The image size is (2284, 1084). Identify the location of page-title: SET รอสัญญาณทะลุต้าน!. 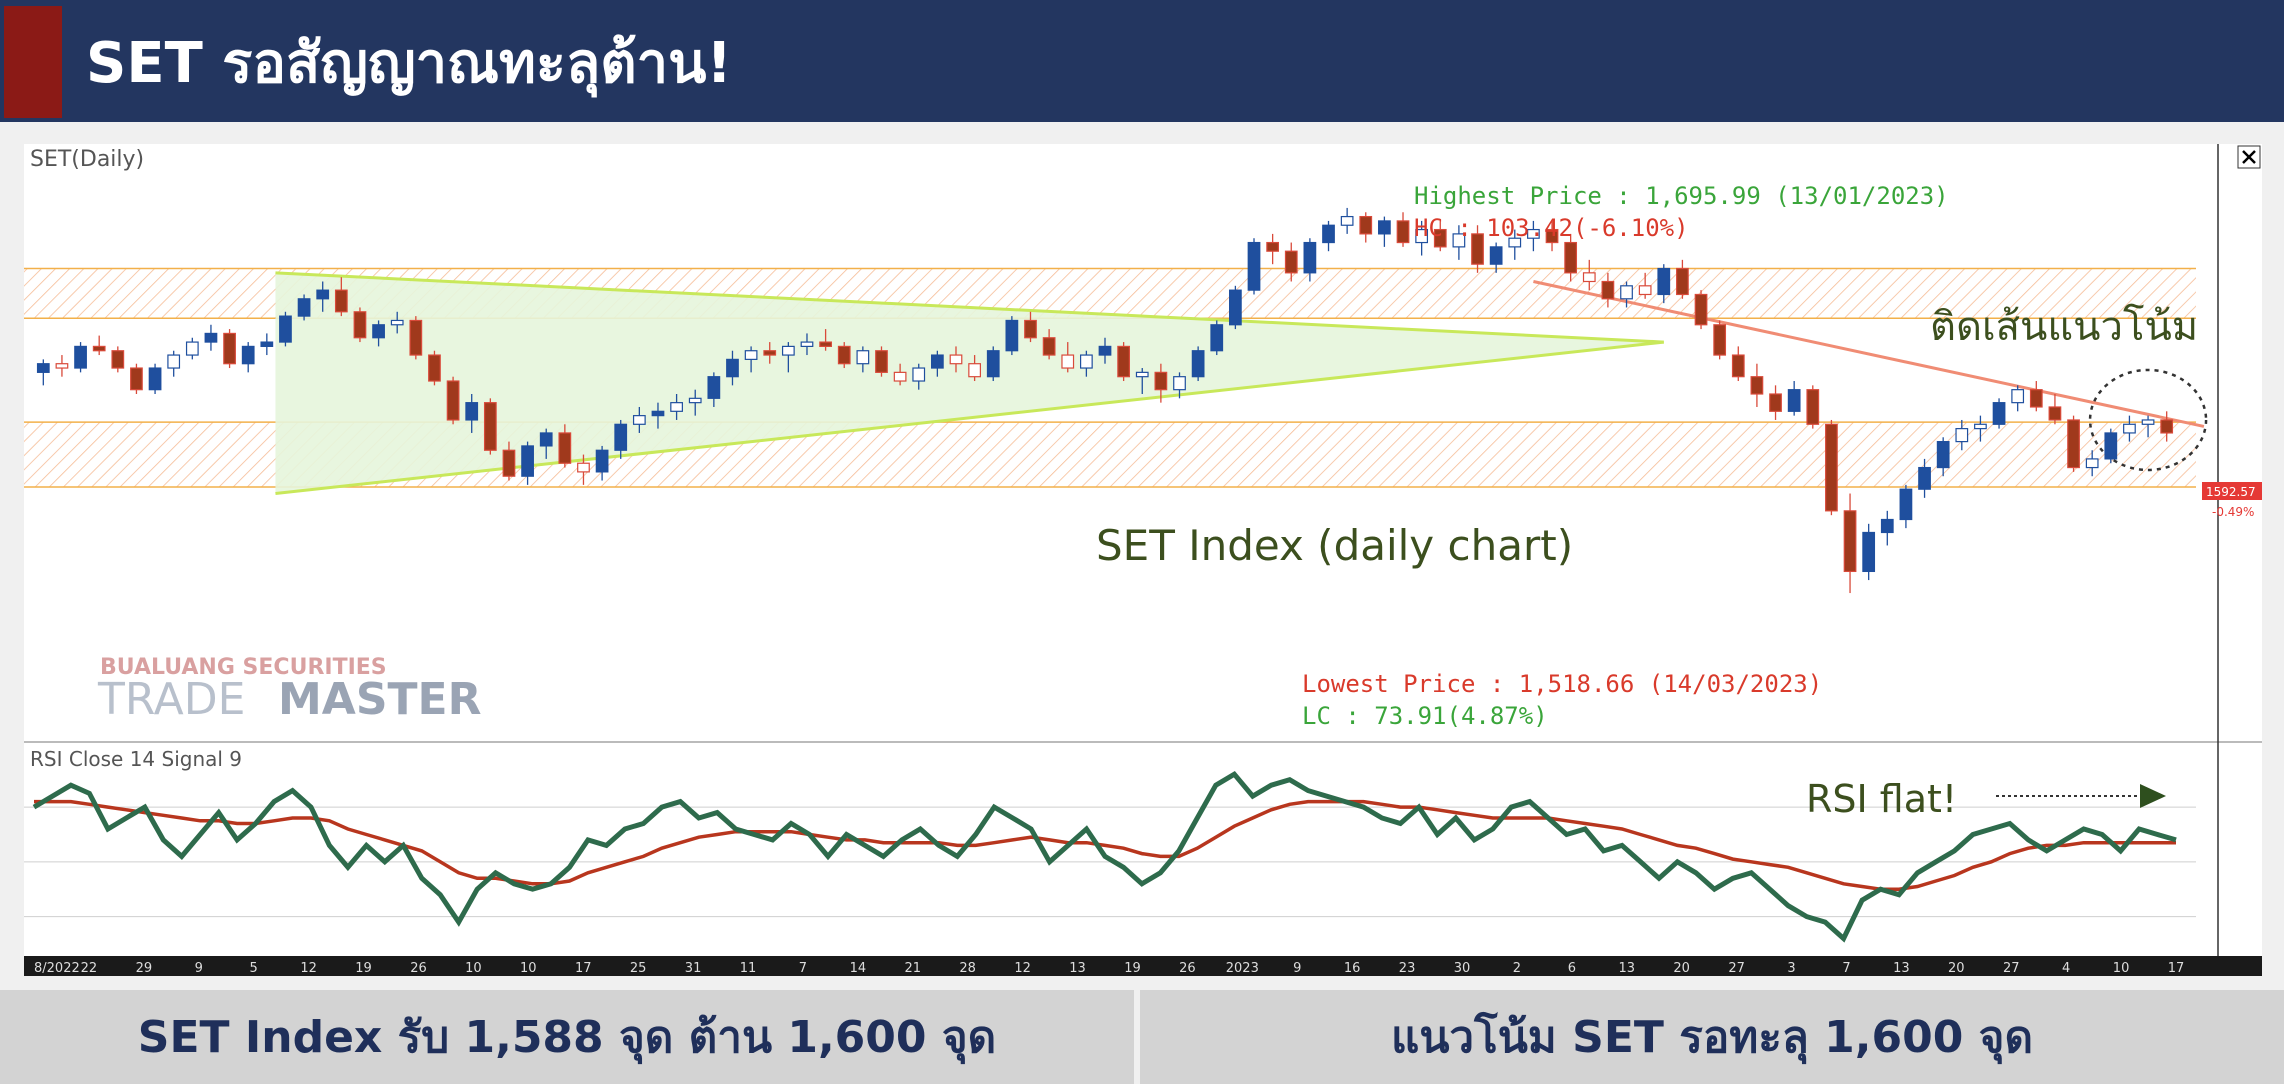
(409, 63).